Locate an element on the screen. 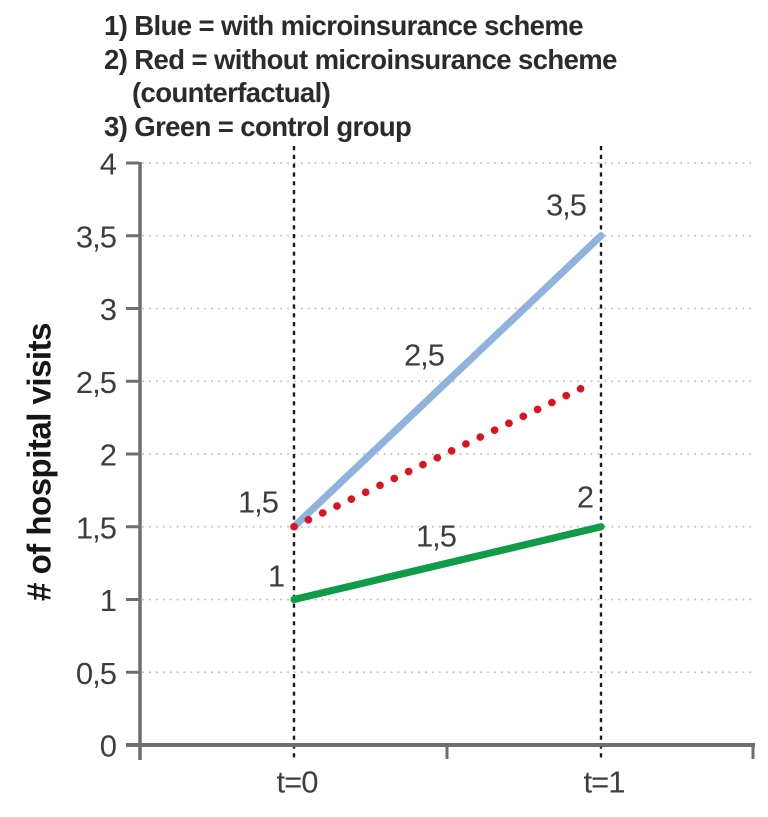  data-label: 2,5 is located at coordinates (424, 355).